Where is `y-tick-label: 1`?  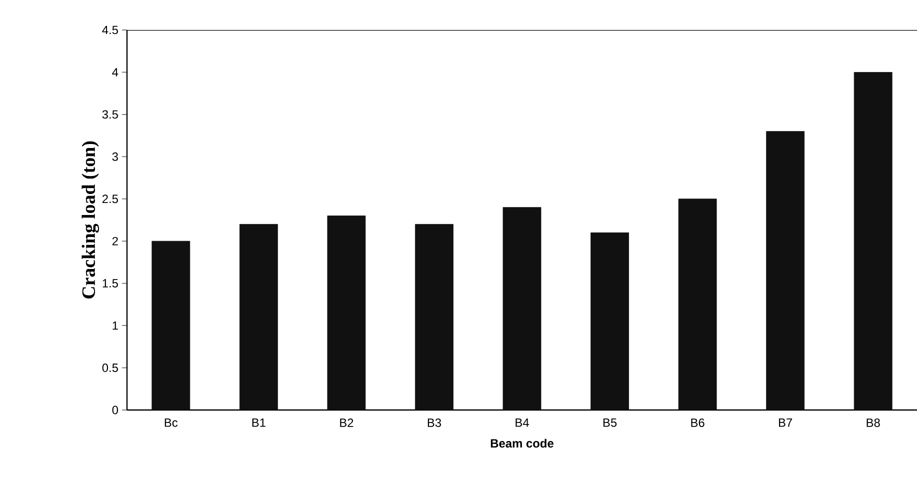
y-tick-label: 1 is located at coordinates (115, 325).